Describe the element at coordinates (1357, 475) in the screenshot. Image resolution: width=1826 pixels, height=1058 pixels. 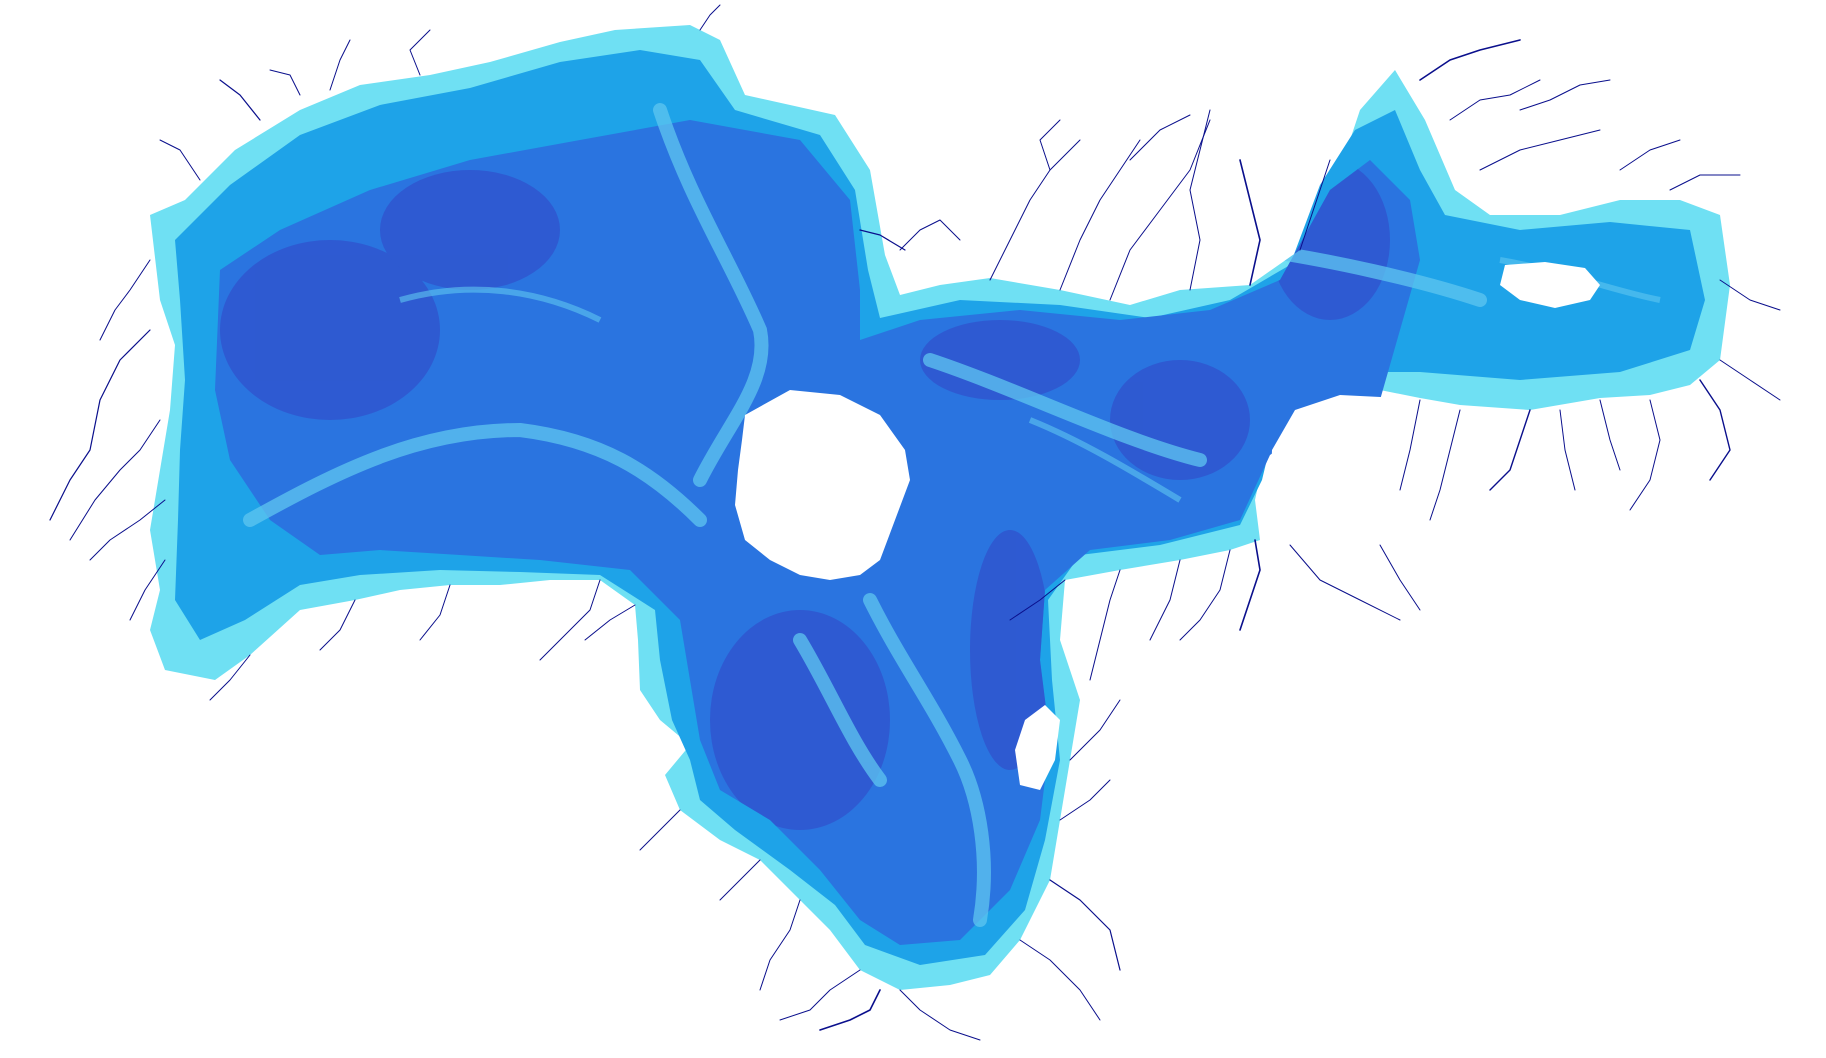
I see `southeast-island` at that location.